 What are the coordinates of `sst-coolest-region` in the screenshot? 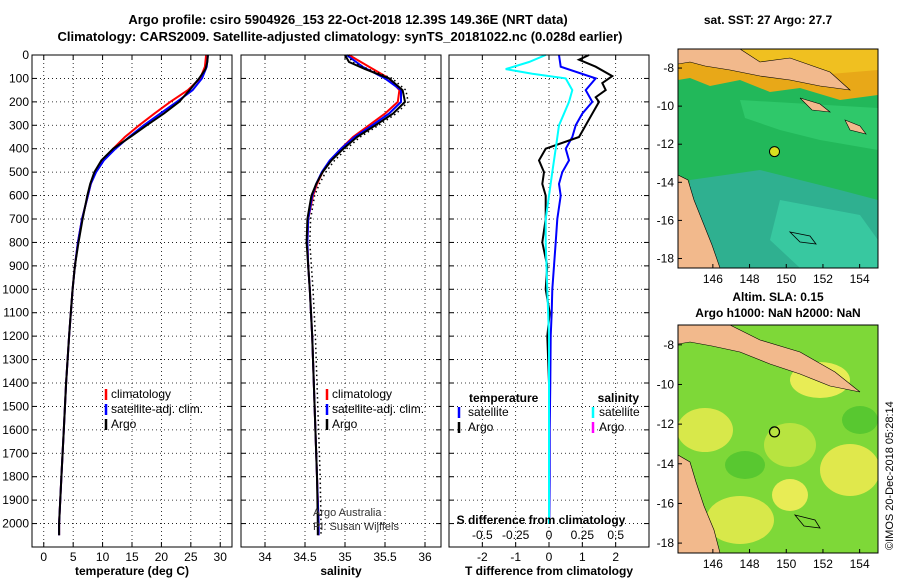 It's located at (824, 234).